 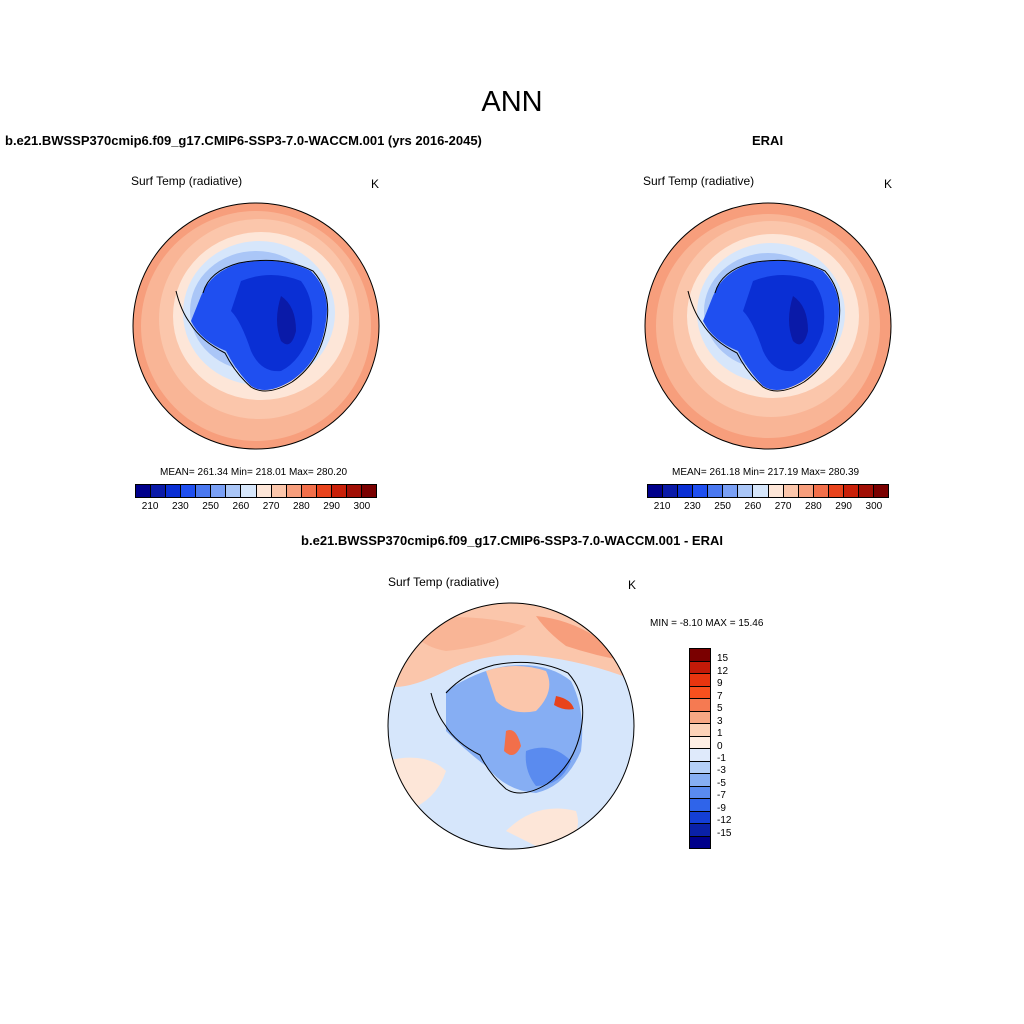 What do you see at coordinates (766, 472) in the screenshot?
I see `stats-right: MEAN= 261.18 Min= 217.19 Max= 280.39` at bounding box center [766, 472].